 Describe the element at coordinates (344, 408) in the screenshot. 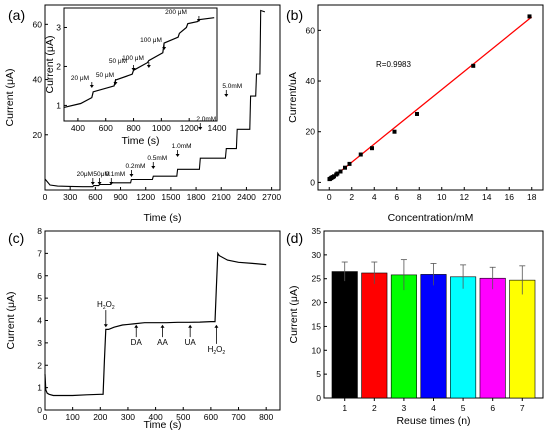

I see `panel-d-xtick-label: 1` at that location.